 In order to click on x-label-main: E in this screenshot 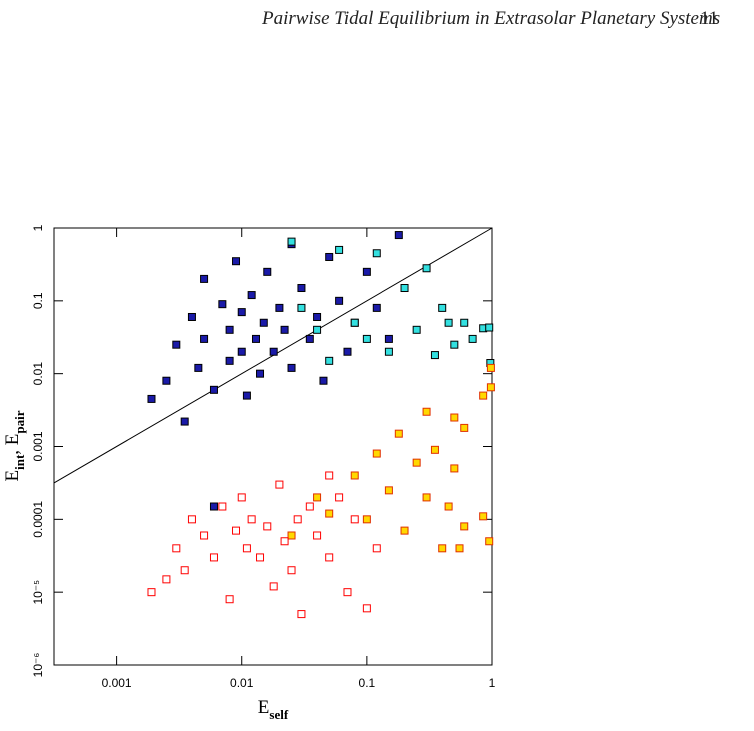, I will do `click(264, 707)`.